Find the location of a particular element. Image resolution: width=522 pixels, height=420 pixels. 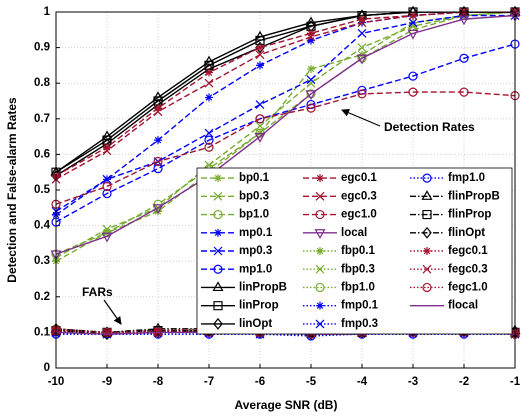

x-tick-label: -9 is located at coordinates (107, 382).